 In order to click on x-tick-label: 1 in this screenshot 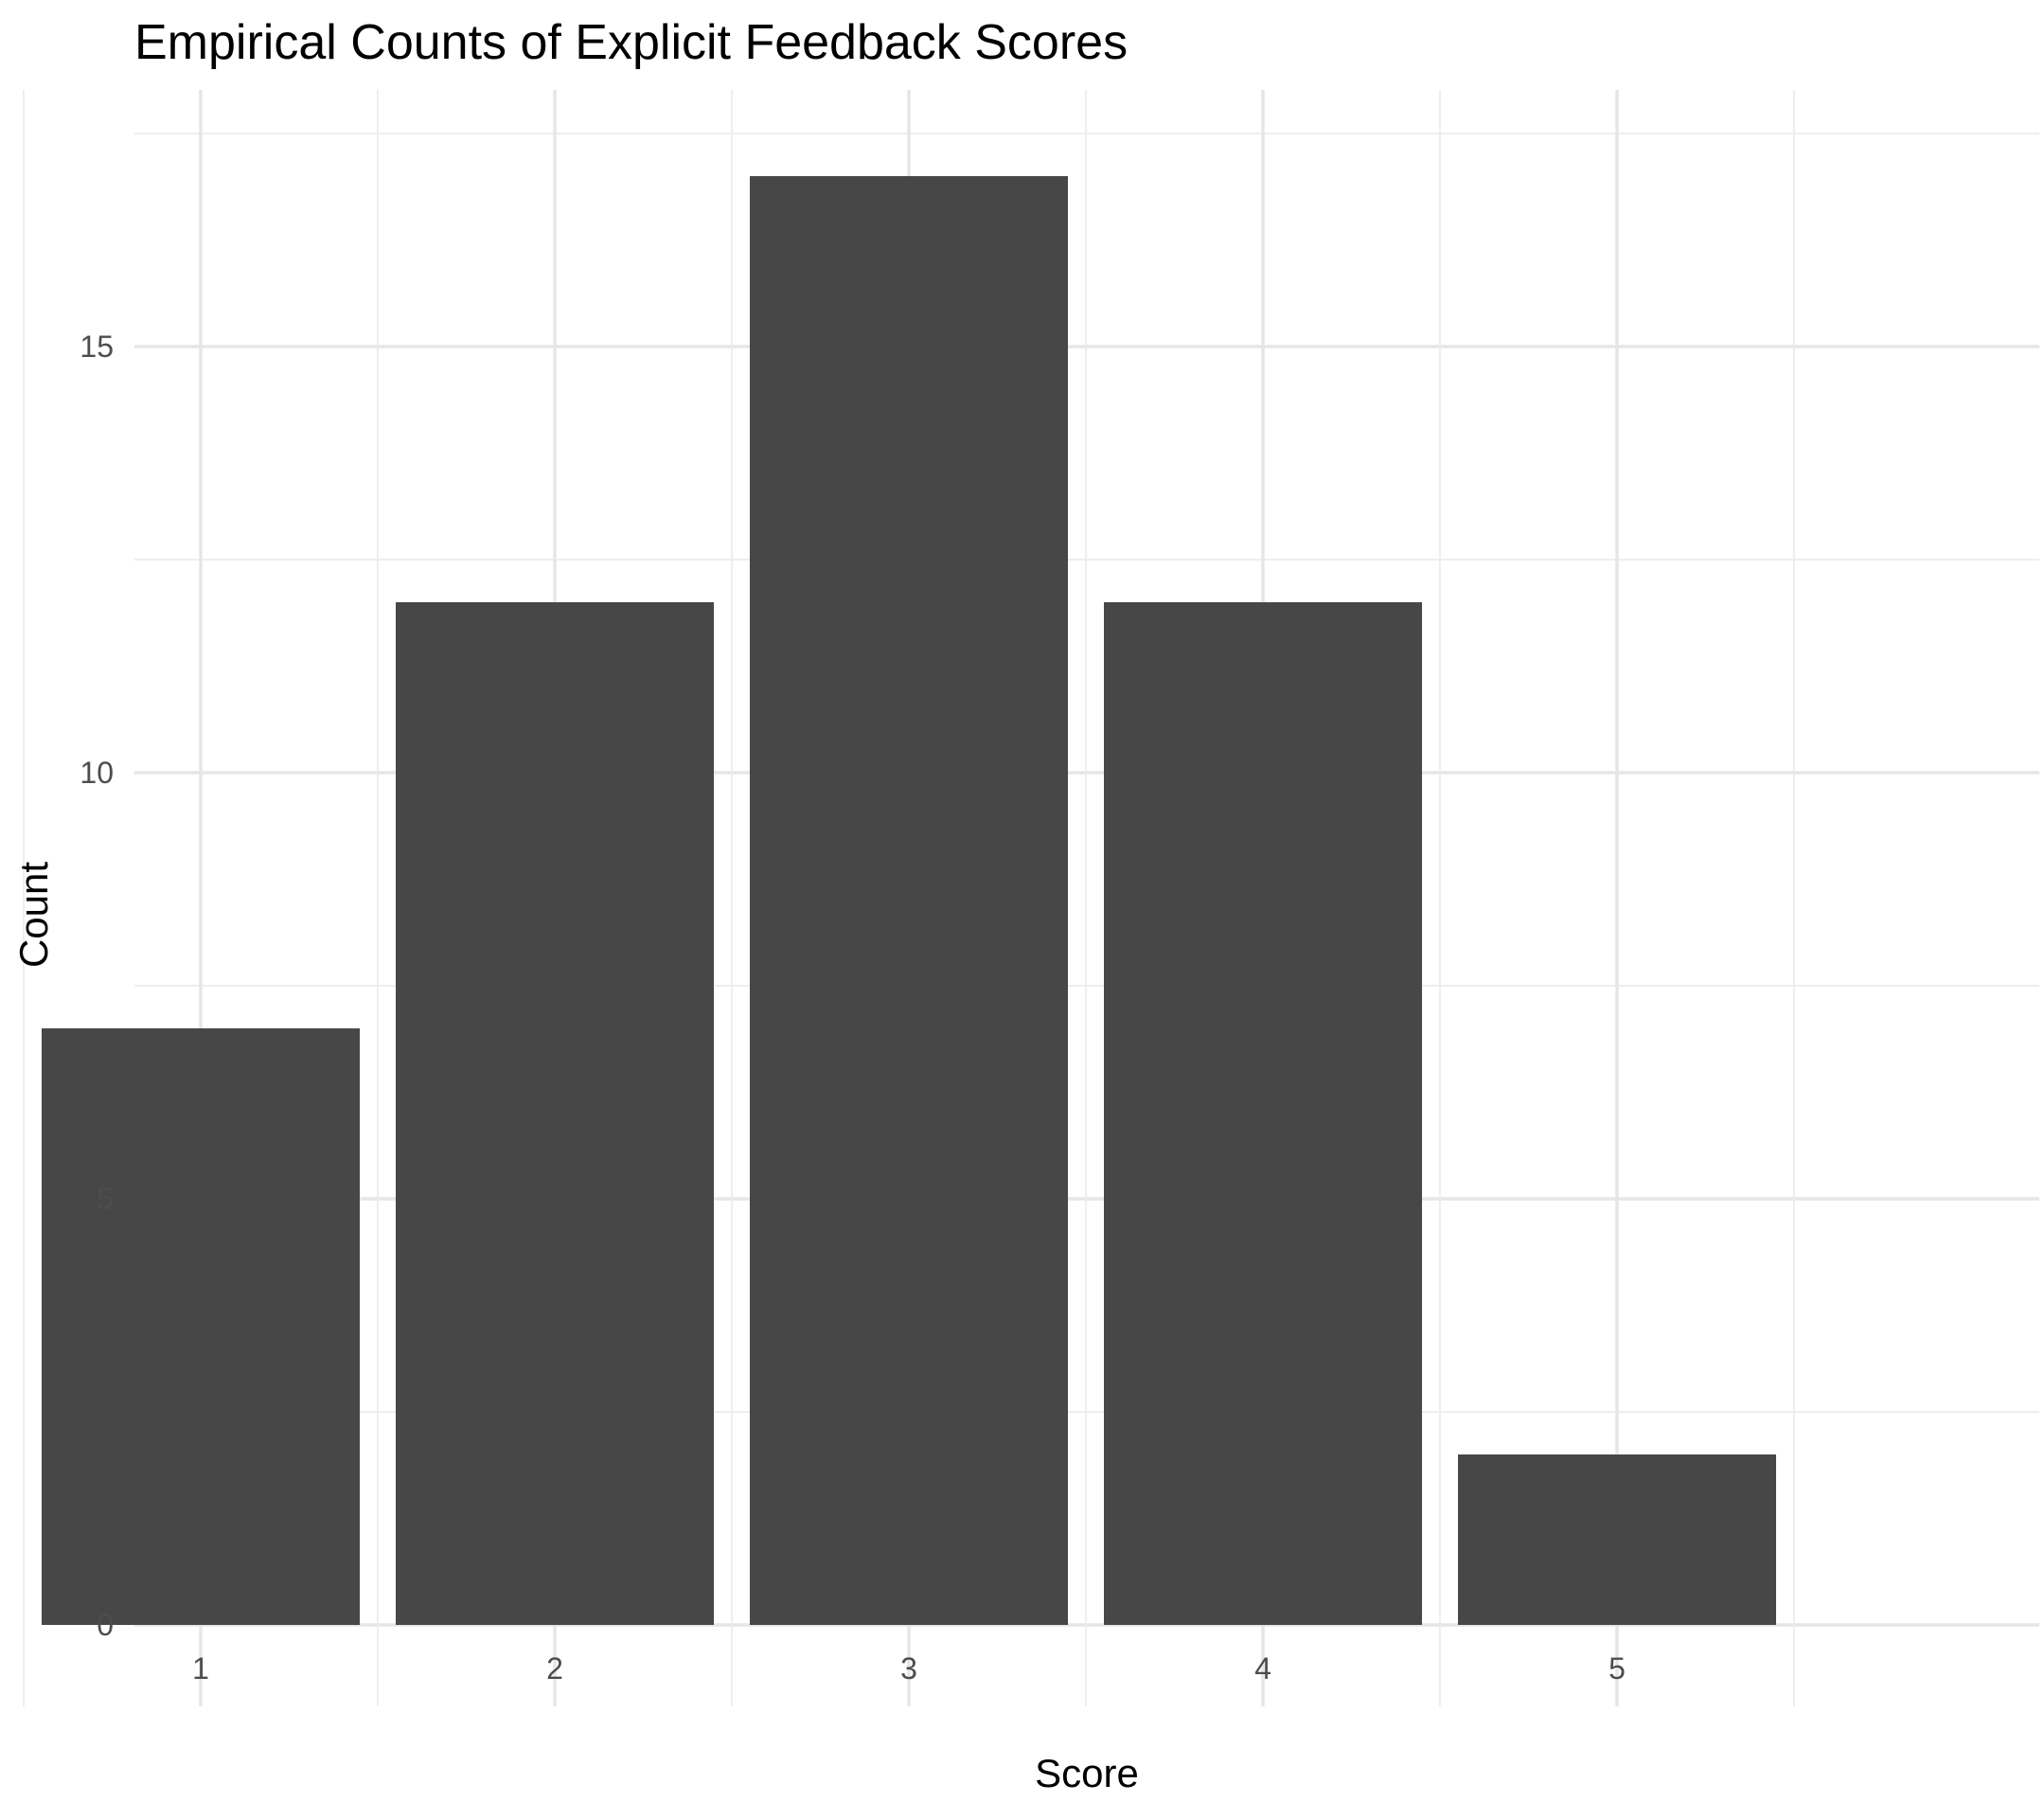, I will do `click(200, 1668)`.